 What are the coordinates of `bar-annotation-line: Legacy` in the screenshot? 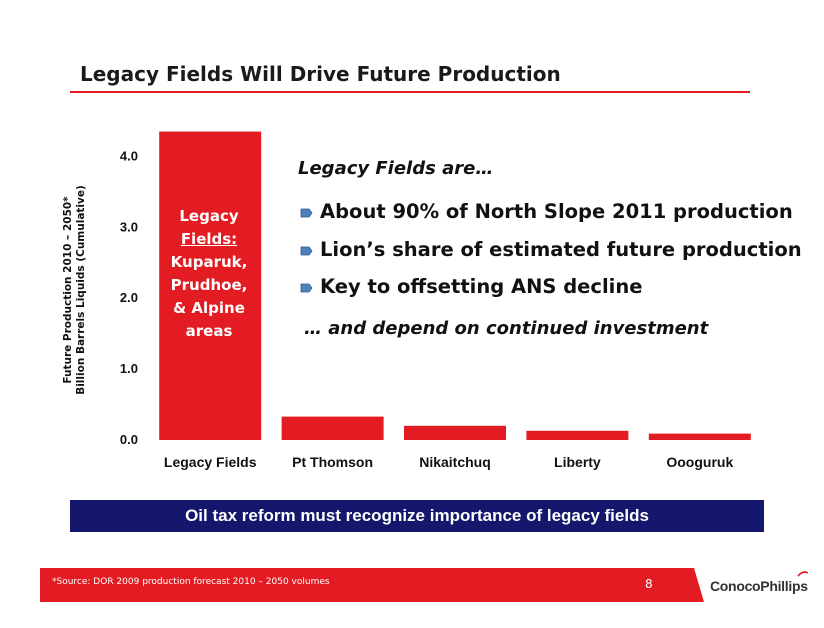 It's located at (209, 216).